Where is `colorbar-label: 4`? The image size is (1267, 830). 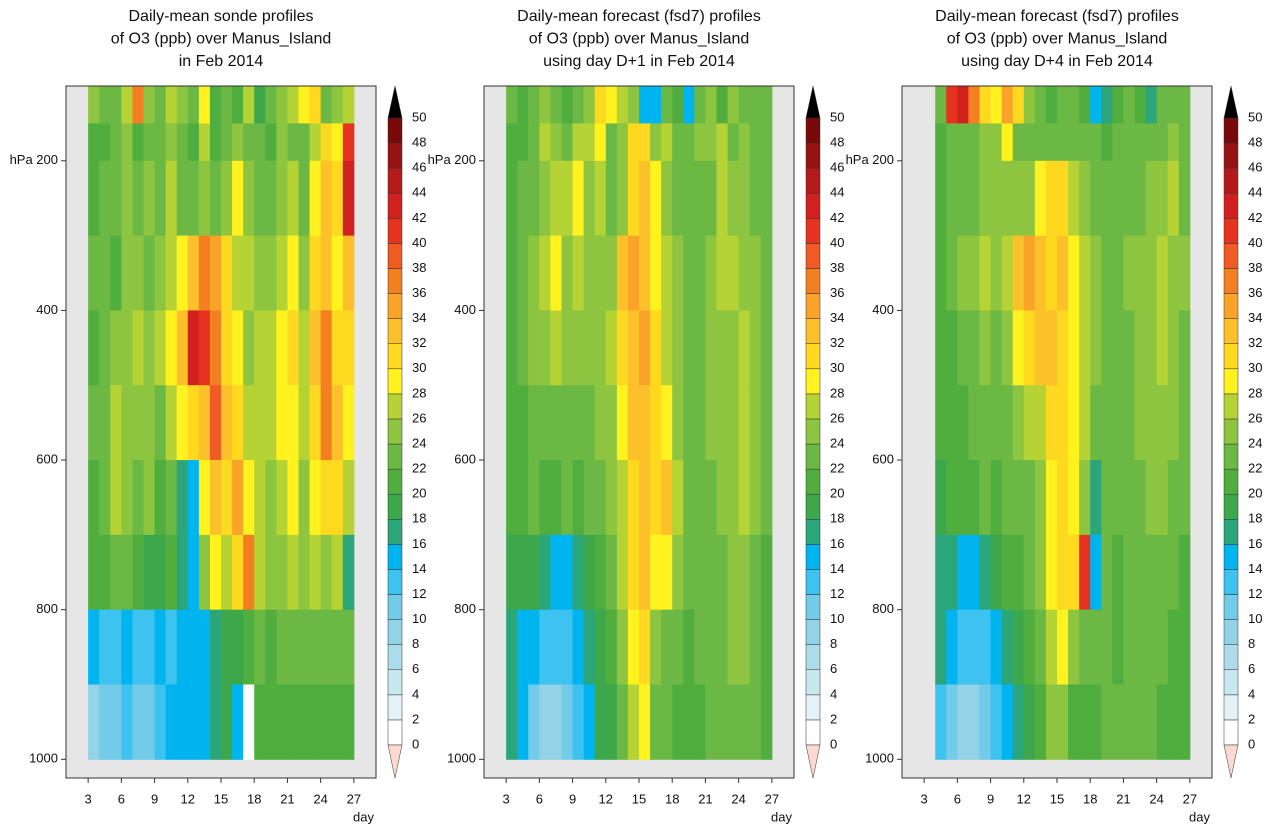 colorbar-label: 4 is located at coordinates (833, 693).